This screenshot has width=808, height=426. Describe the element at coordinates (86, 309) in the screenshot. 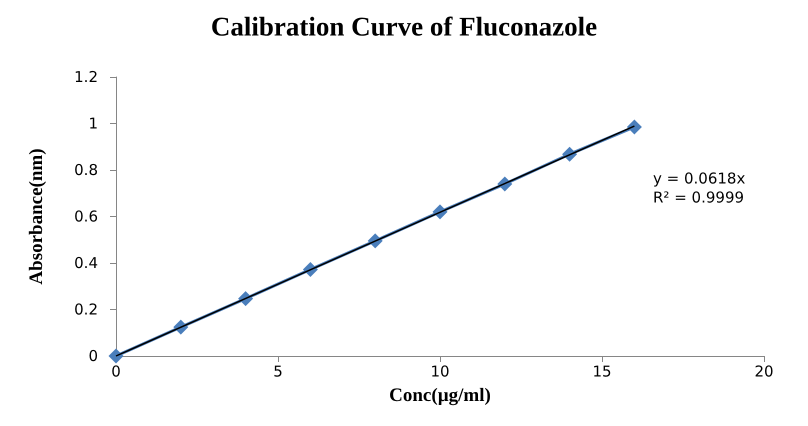

I see `y-tick-label: 0.2` at that location.